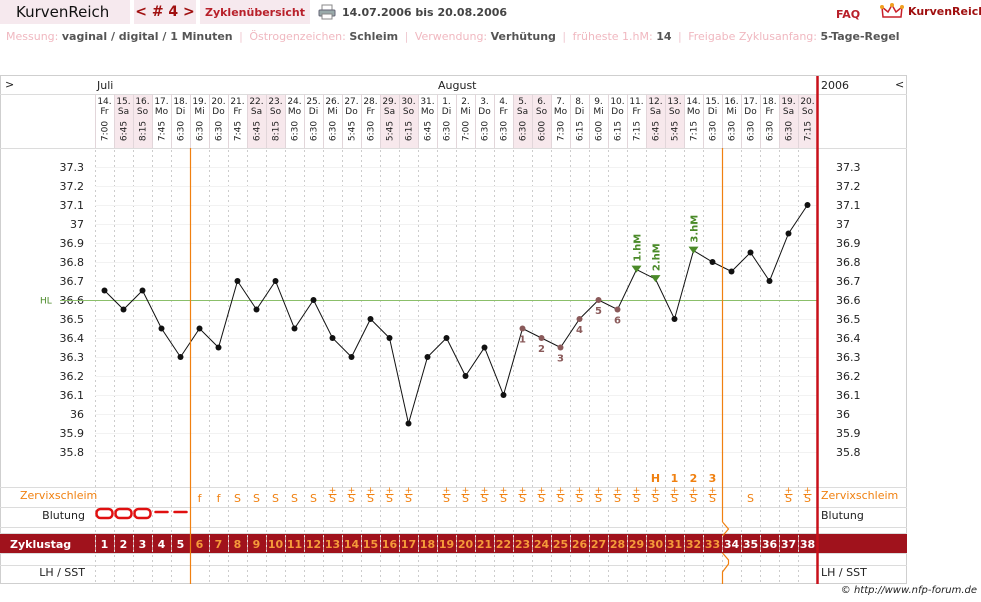  What do you see at coordinates (674, 544) in the screenshot?
I see `cycle-day-number: 31` at bounding box center [674, 544].